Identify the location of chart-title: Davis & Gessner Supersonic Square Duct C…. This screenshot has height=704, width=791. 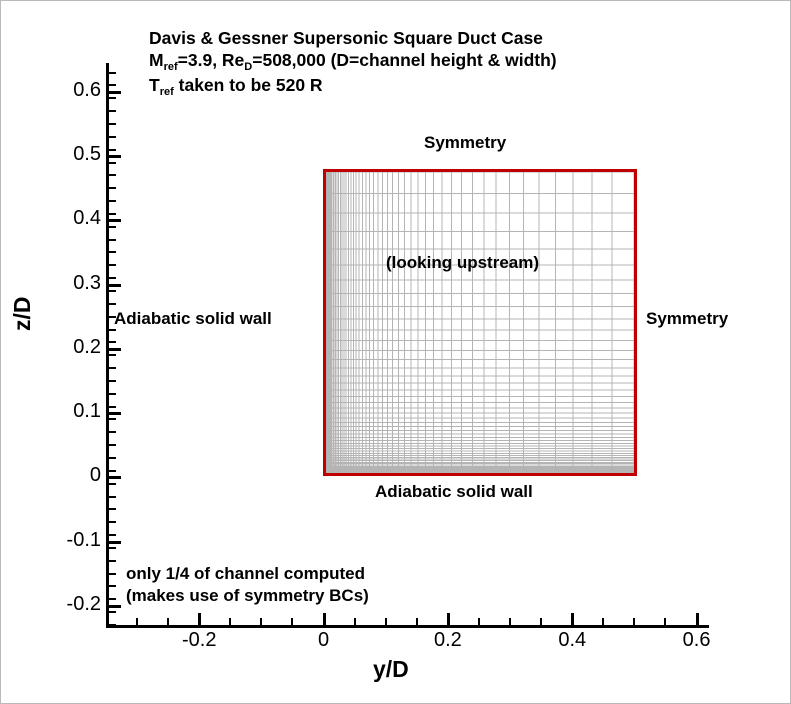
(353, 63).